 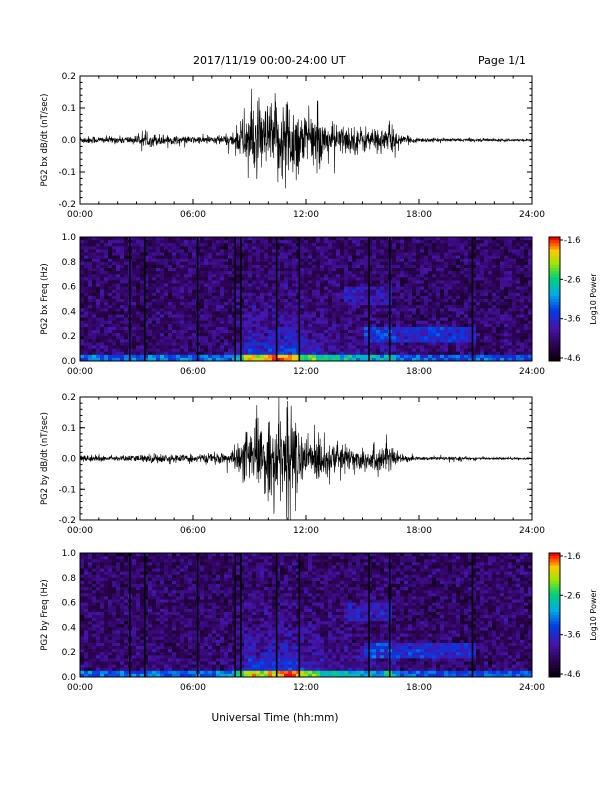 What do you see at coordinates (69, 628) in the screenshot?
I see `y-tick-label: 0.4` at bounding box center [69, 628].